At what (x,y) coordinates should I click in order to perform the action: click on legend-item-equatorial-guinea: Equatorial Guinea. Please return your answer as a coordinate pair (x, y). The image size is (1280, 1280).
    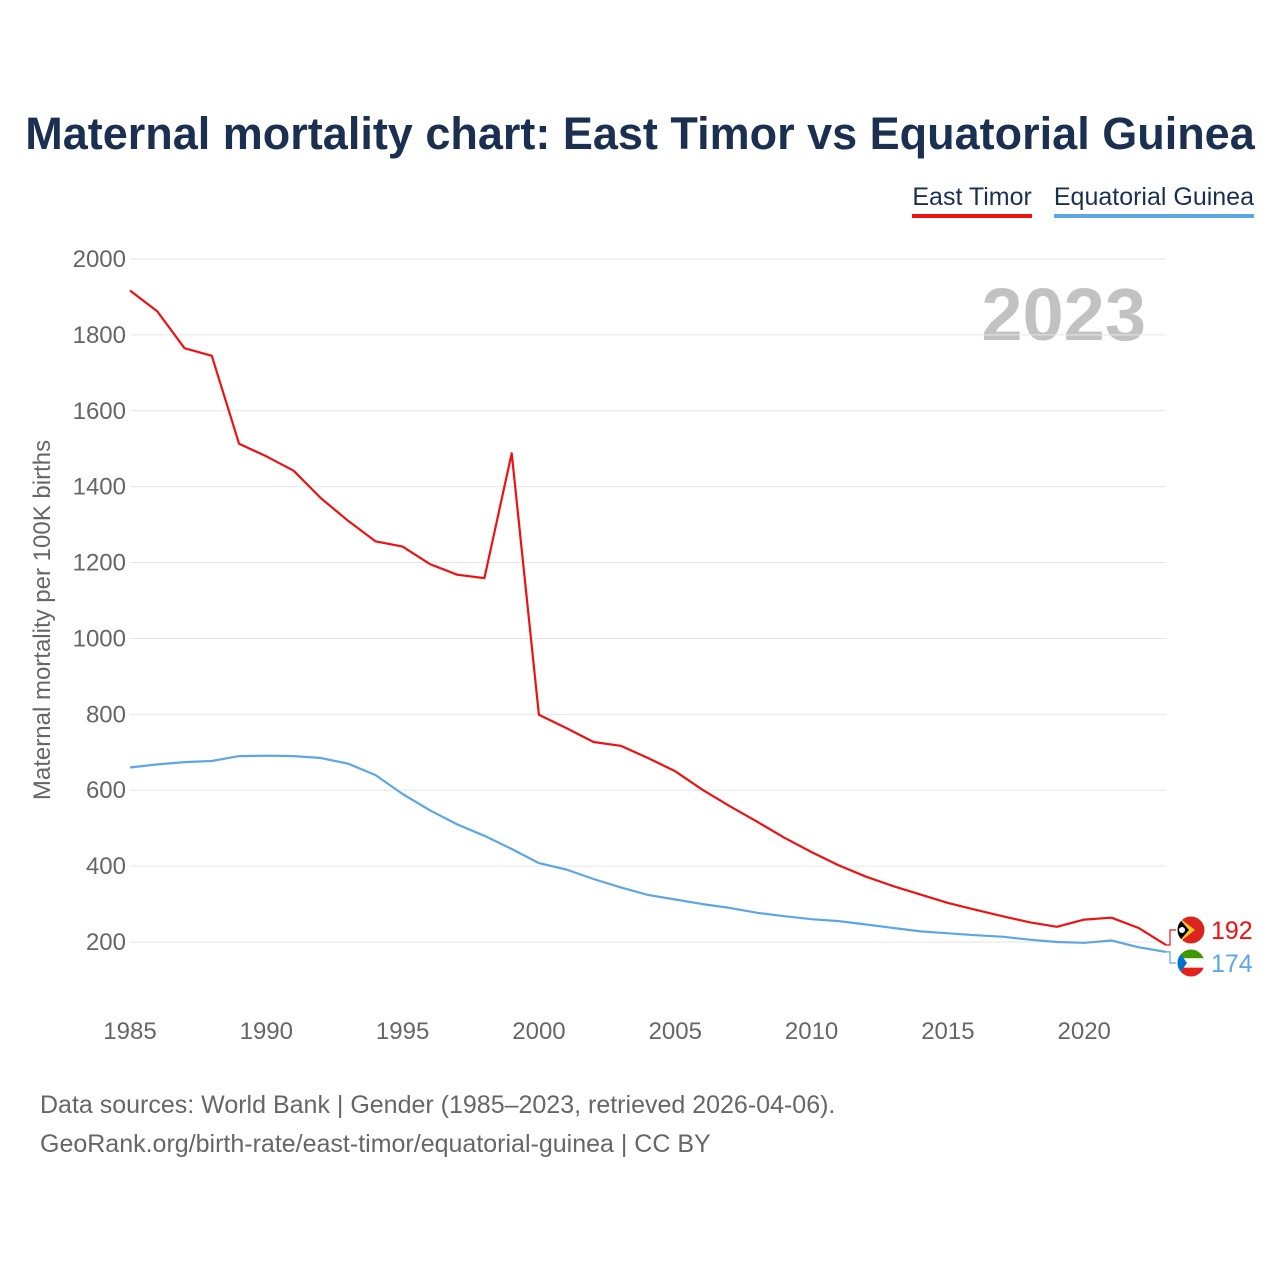
    Looking at the image, I should click on (1153, 200).